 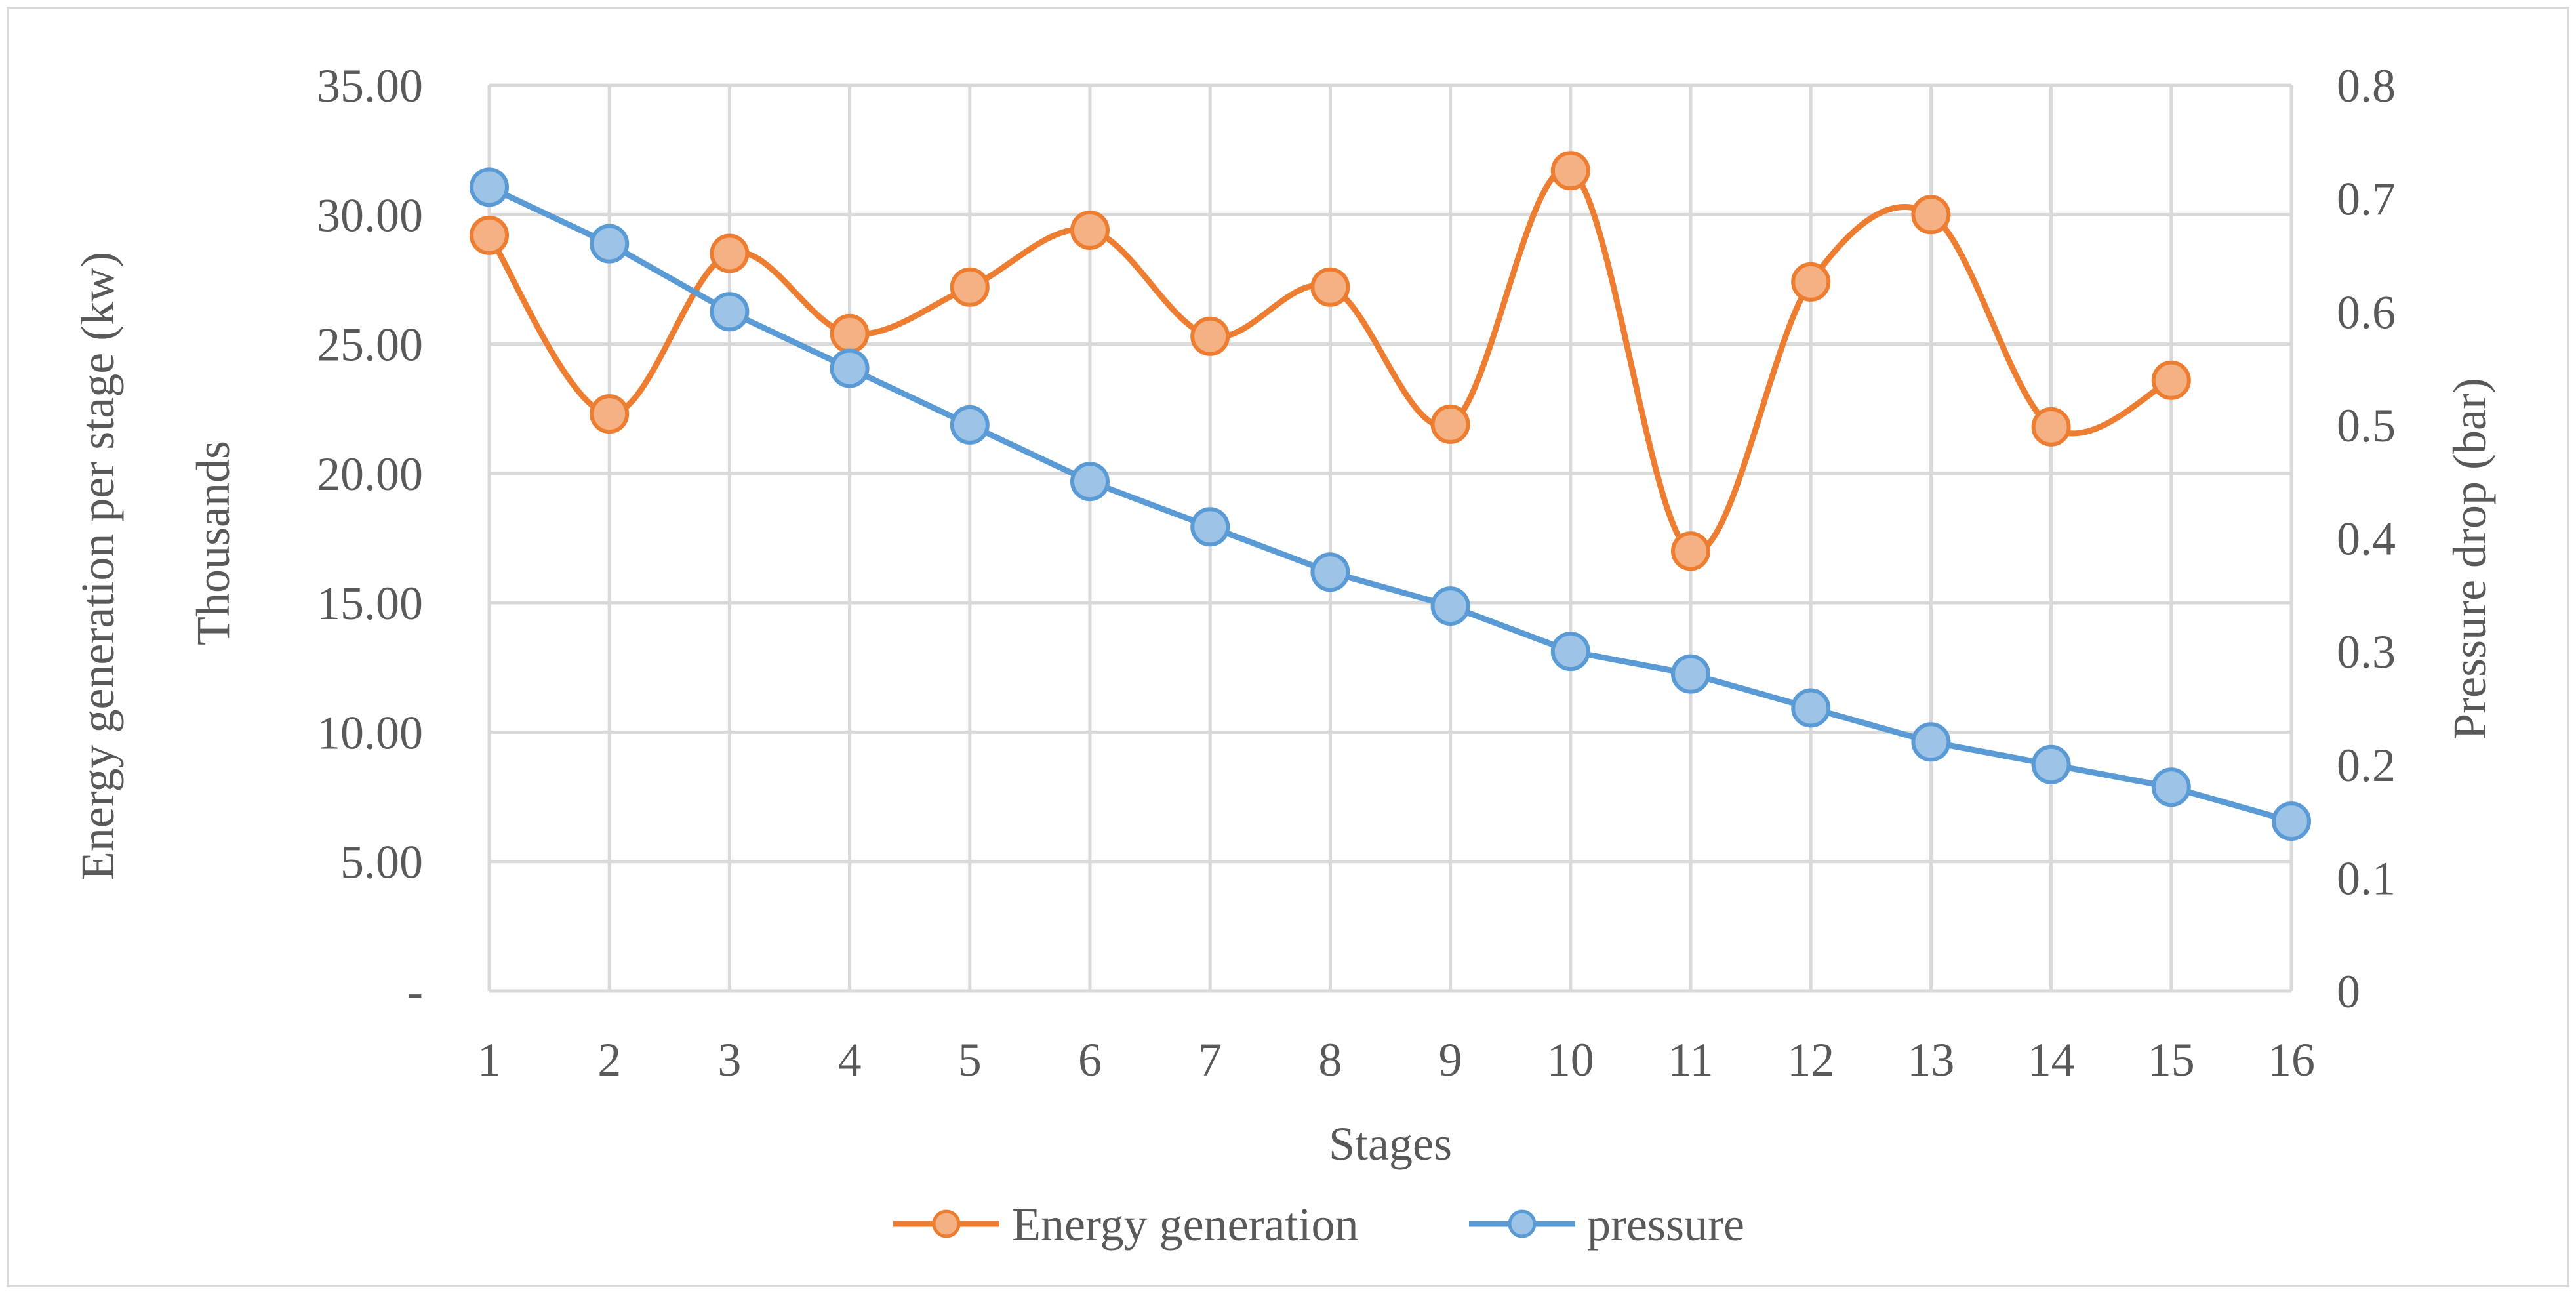 What do you see at coordinates (415, 991) in the screenshot?
I see `left-tick-label: -` at bounding box center [415, 991].